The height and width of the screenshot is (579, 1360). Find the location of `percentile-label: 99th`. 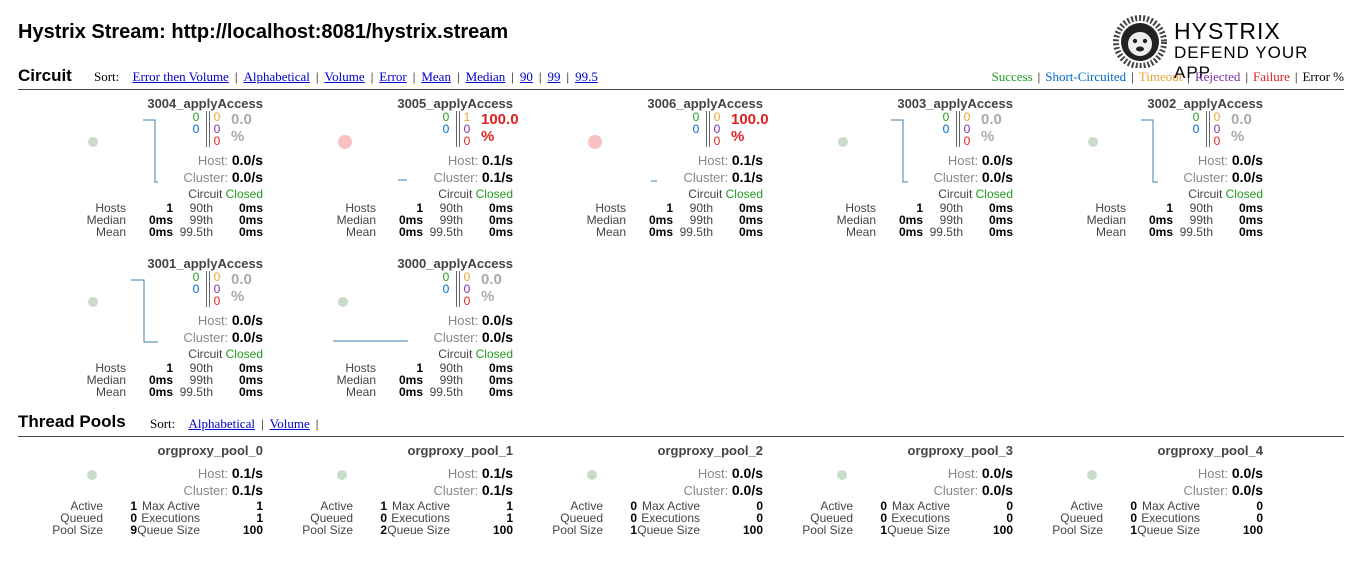

percentile-label: 99th is located at coordinates (701, 220).